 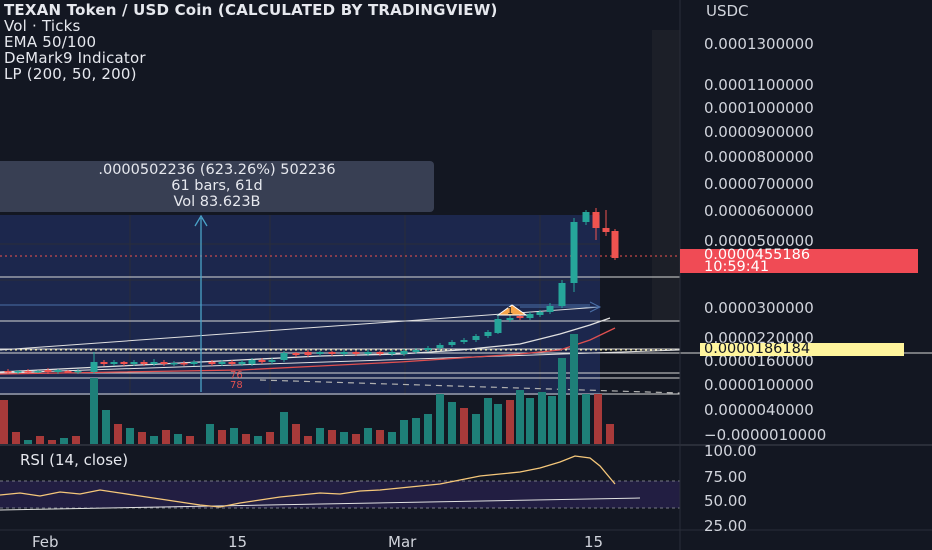 I want to click on price-label-7: 0.0000500000, so click(x=759, y=241).